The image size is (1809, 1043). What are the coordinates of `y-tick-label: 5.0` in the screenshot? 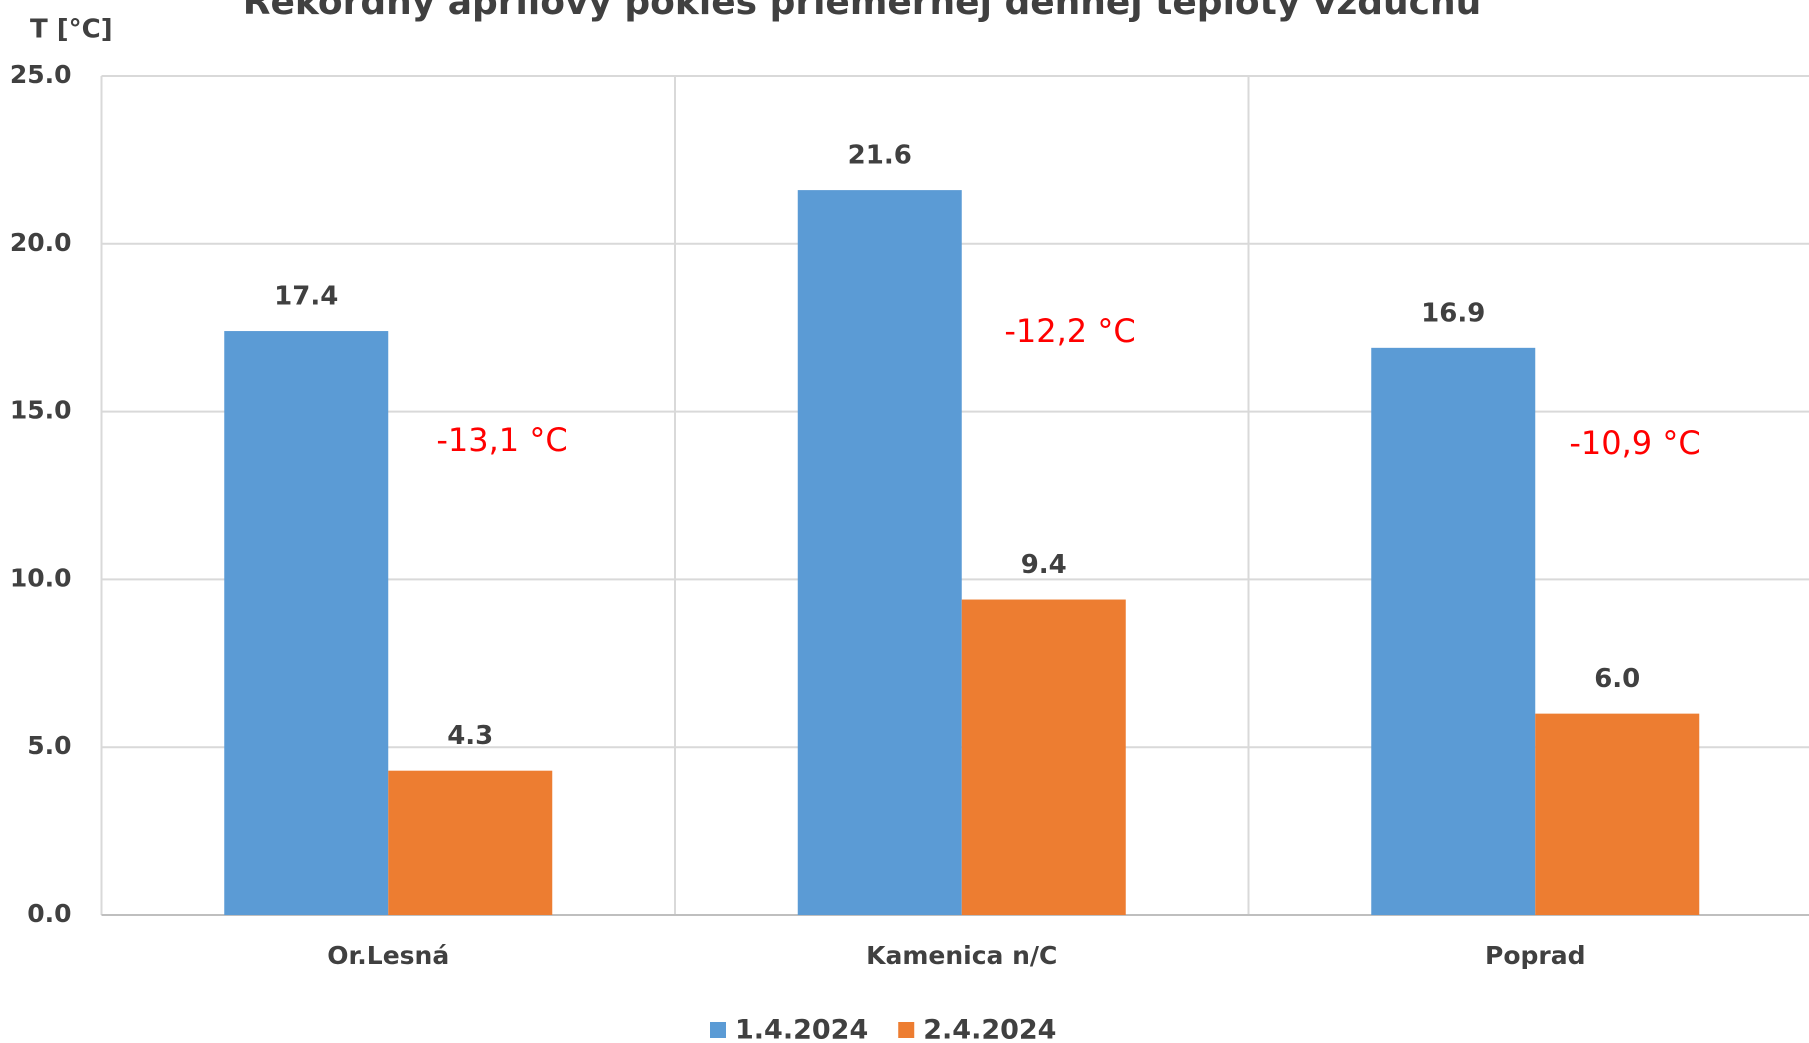 It's located at (49, 745).